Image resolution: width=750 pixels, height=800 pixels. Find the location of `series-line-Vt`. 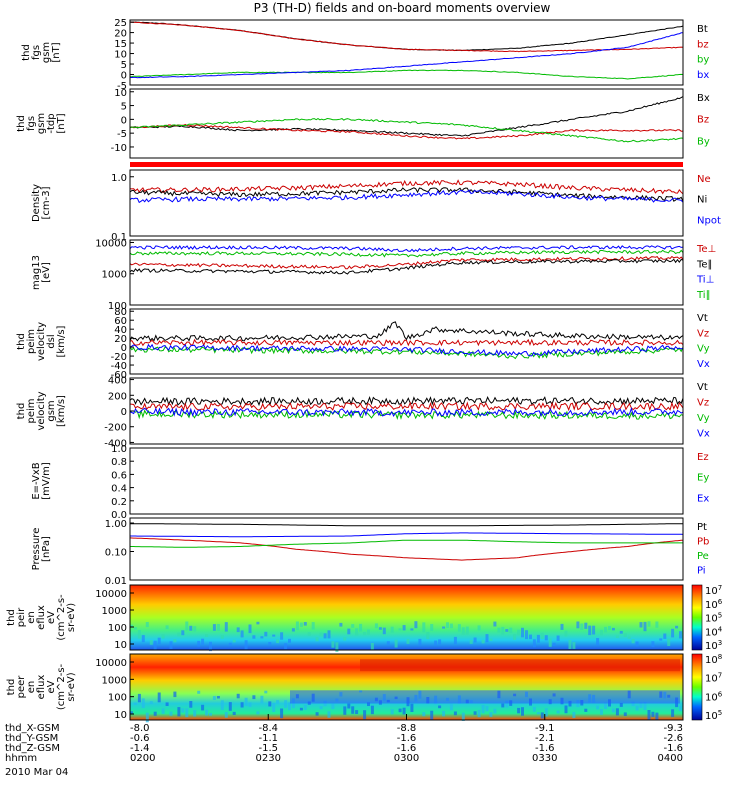

series-line-Vt is located at coordinates (406, 401).